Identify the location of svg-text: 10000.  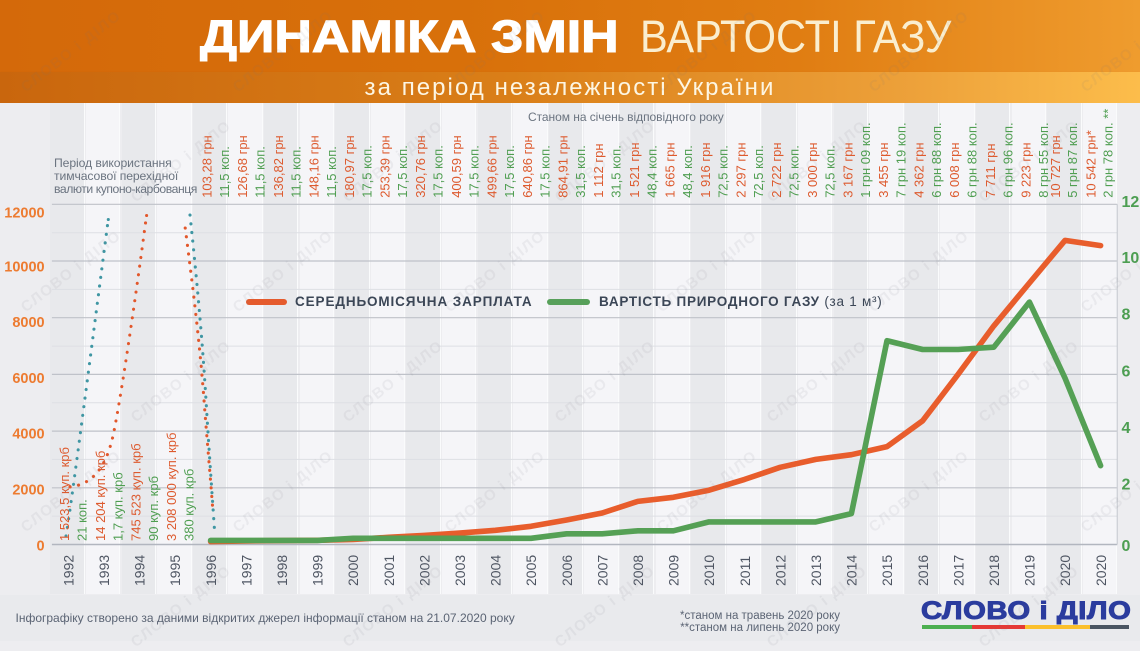
(24, 268).